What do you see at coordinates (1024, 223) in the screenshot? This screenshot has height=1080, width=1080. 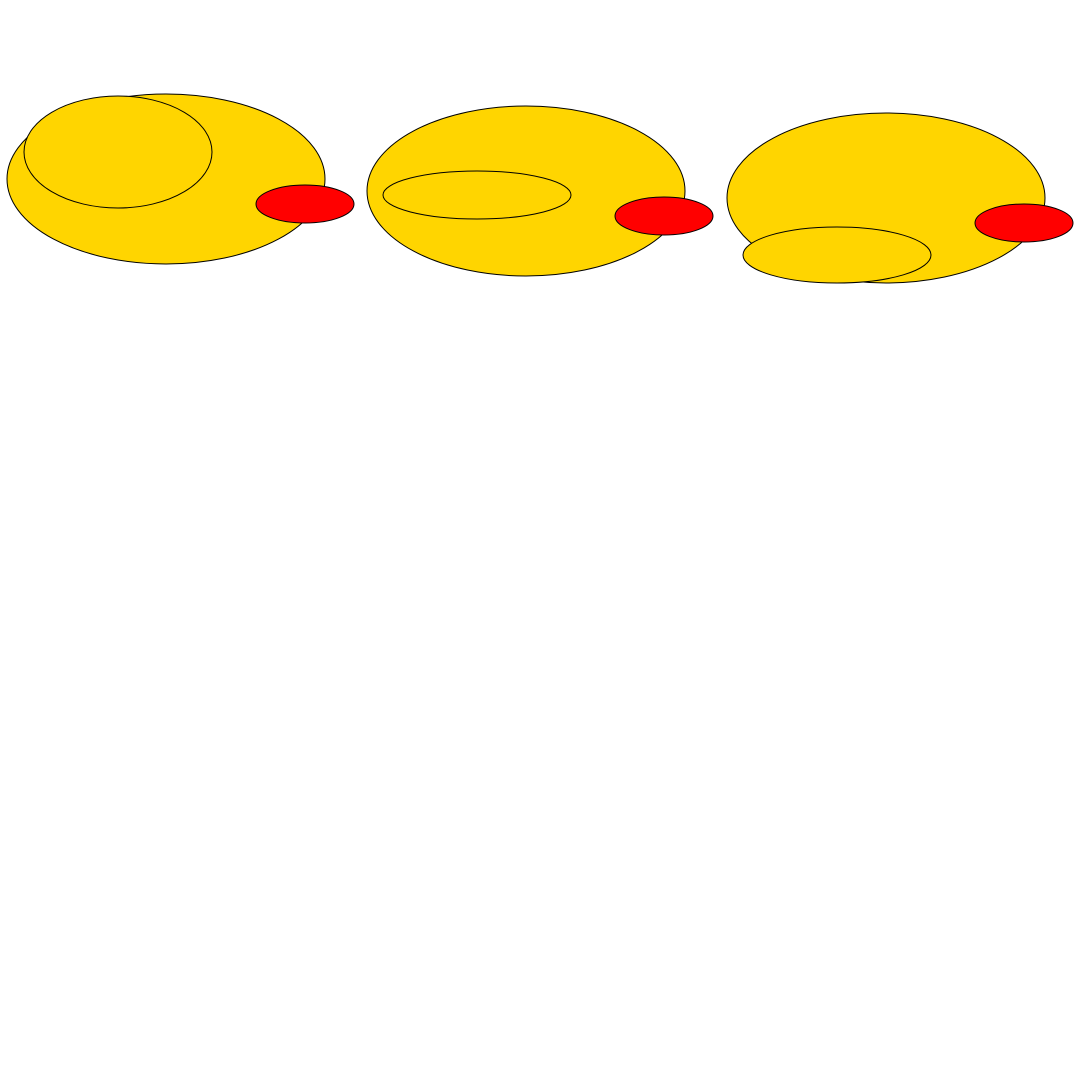 I see `duck-3-beak` at bounding box center [1024, 223].